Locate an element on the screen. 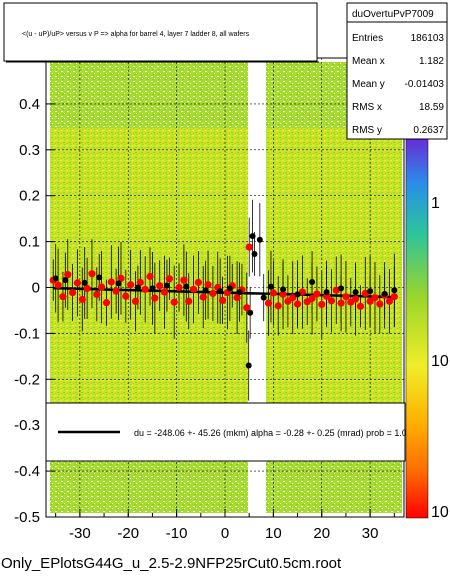  stats-box is located at coordinates (397, 71).